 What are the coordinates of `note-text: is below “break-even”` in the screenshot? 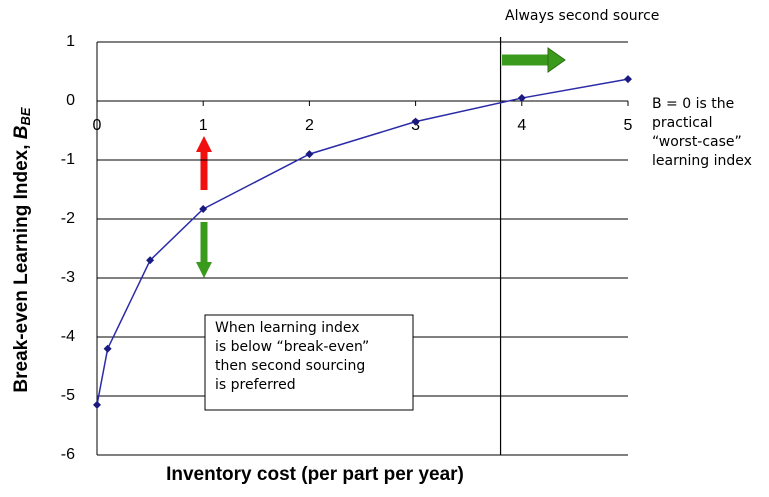 It's located at (292, 347).